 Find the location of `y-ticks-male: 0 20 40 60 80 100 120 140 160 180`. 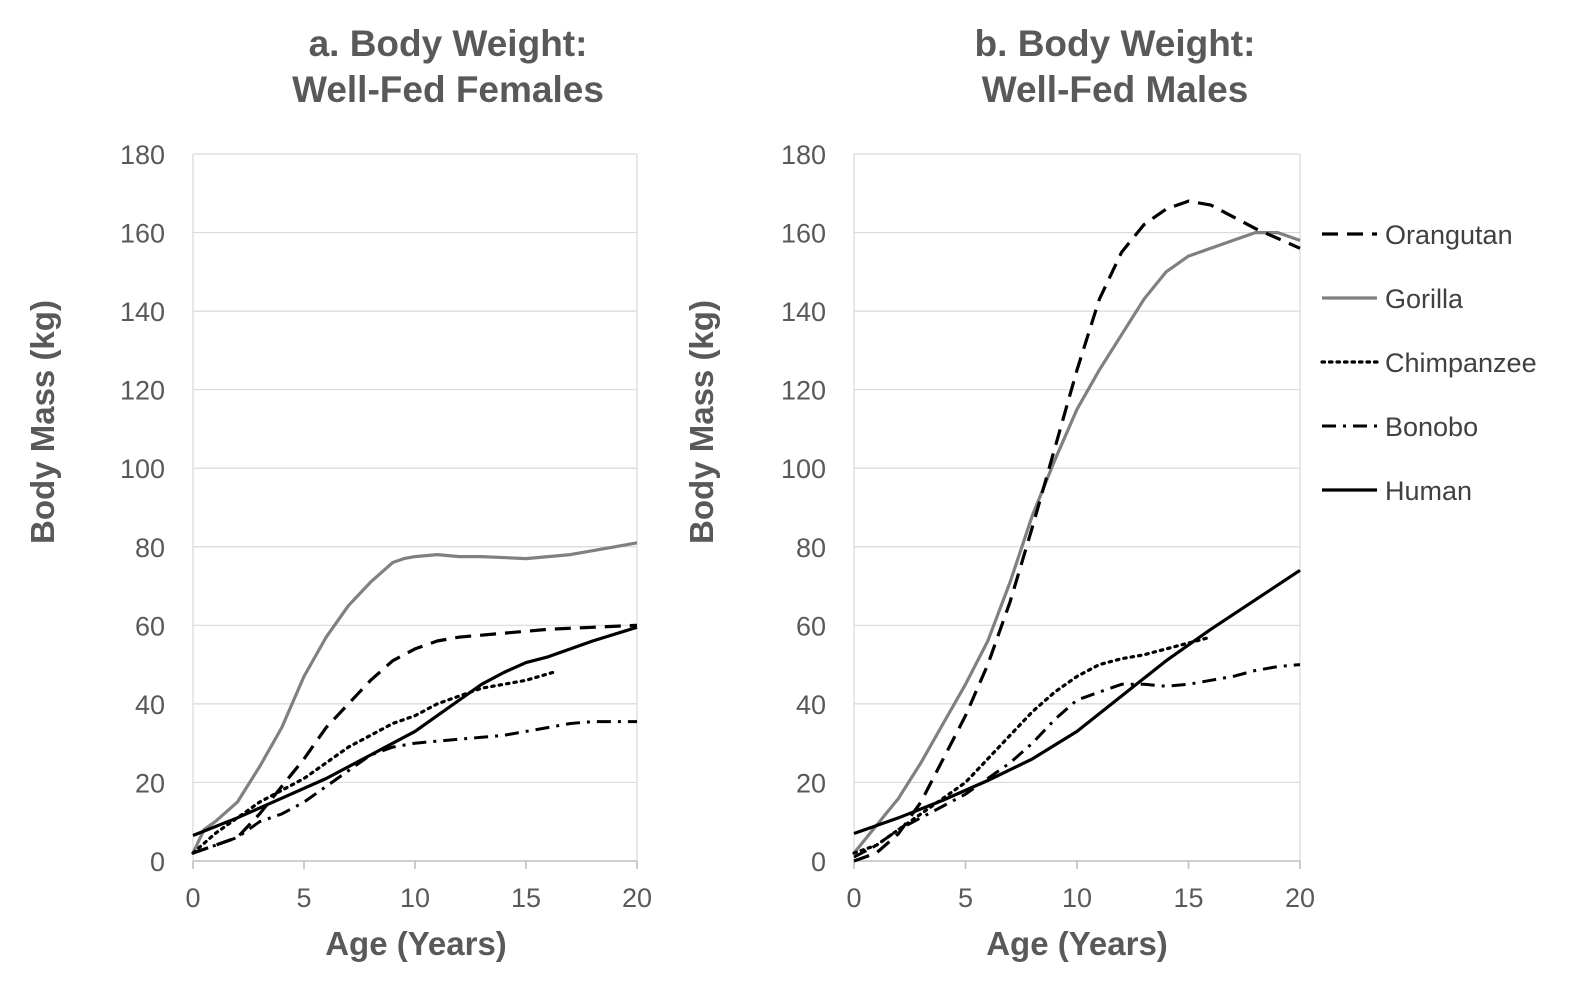

y-ticks-male: 0 20 40 60 80 100 120 140 160 180 is located at coordinates (803, 508).